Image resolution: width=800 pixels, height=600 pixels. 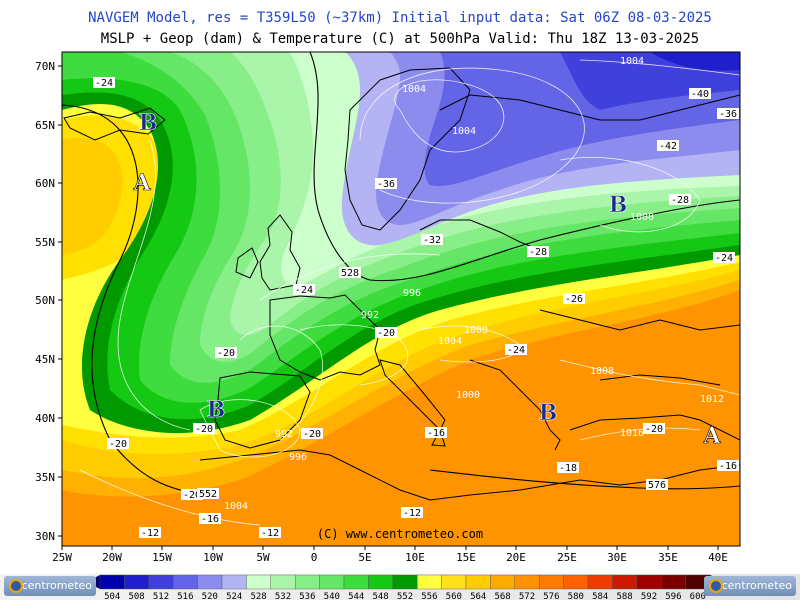 I want to click on legend-value-label: 536, so click(x=307, y=596).